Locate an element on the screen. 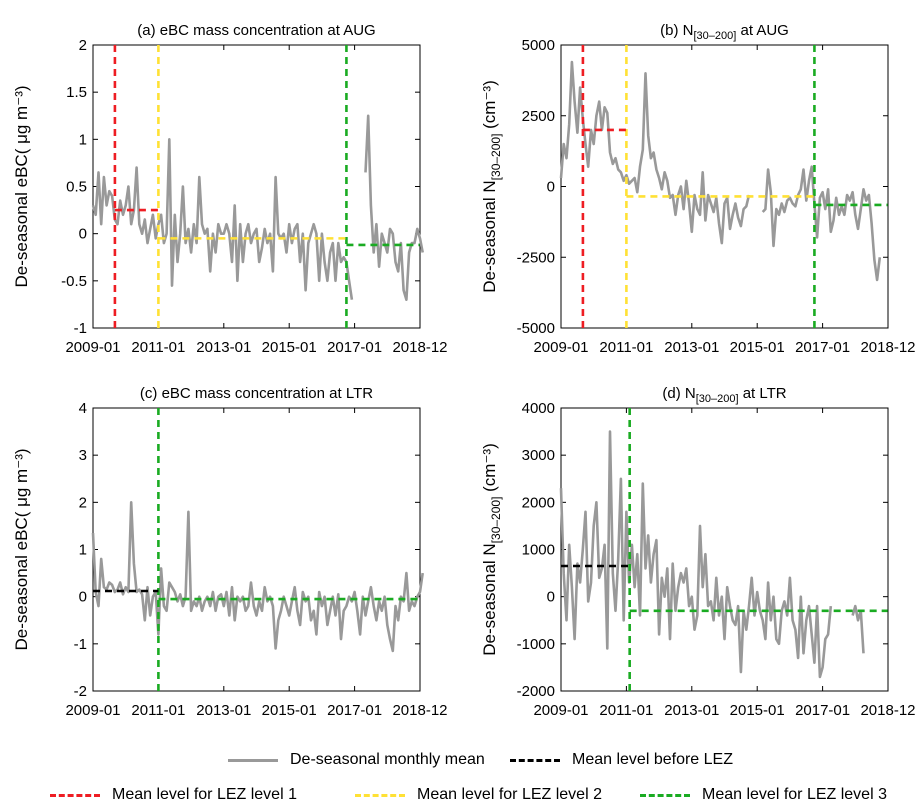 This screenshot has height=808, width=919. y-tick-label: 1.5 is located at coordinates (76, 92).